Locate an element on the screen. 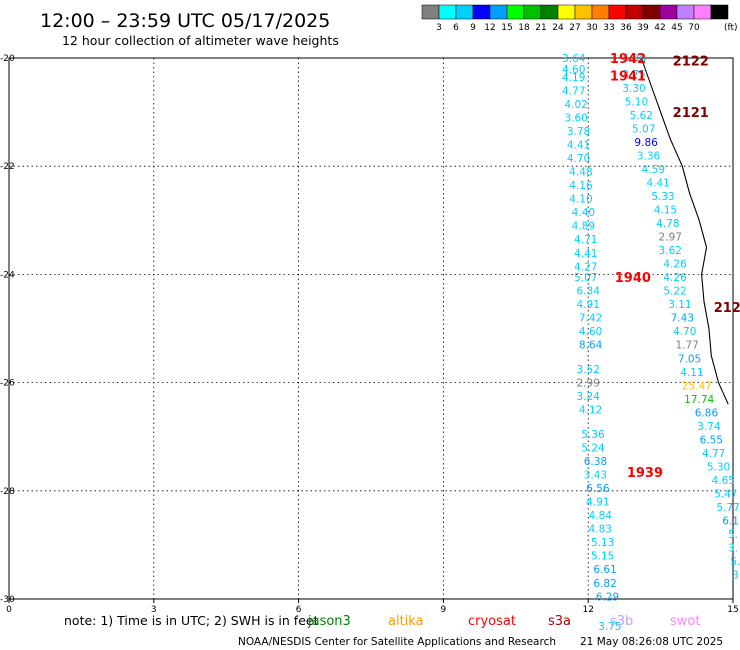 The image size is (740, 650). wave-height-value: 3.24 is located at coordinates (589, 397).